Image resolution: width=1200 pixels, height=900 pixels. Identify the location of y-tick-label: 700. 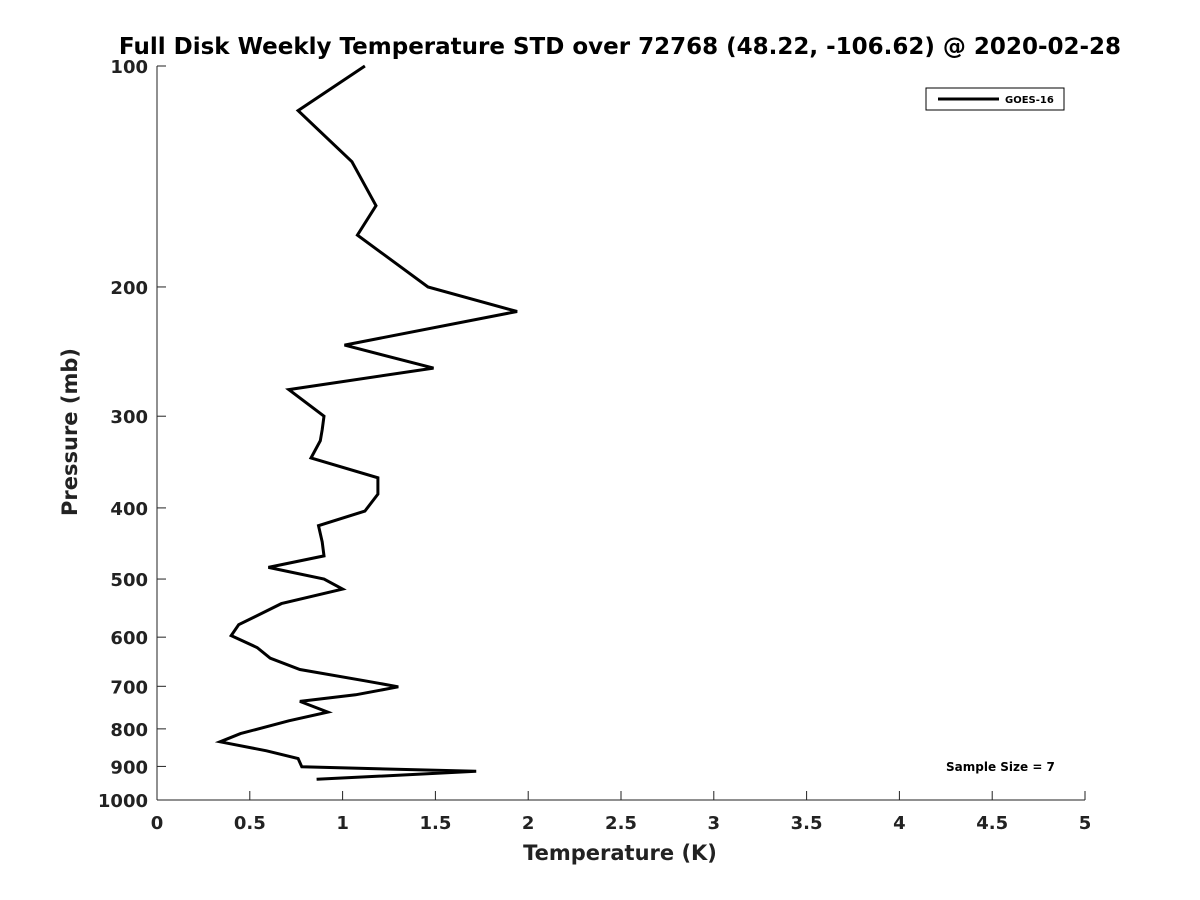
(129, 687).